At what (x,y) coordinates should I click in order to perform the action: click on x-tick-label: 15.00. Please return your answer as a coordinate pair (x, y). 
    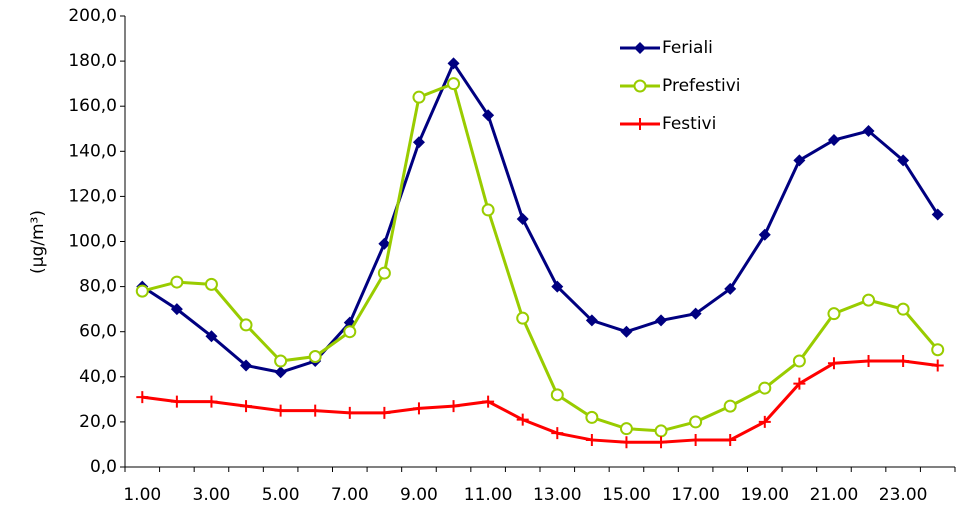
    Looking at the image, I should click on (626, 495).